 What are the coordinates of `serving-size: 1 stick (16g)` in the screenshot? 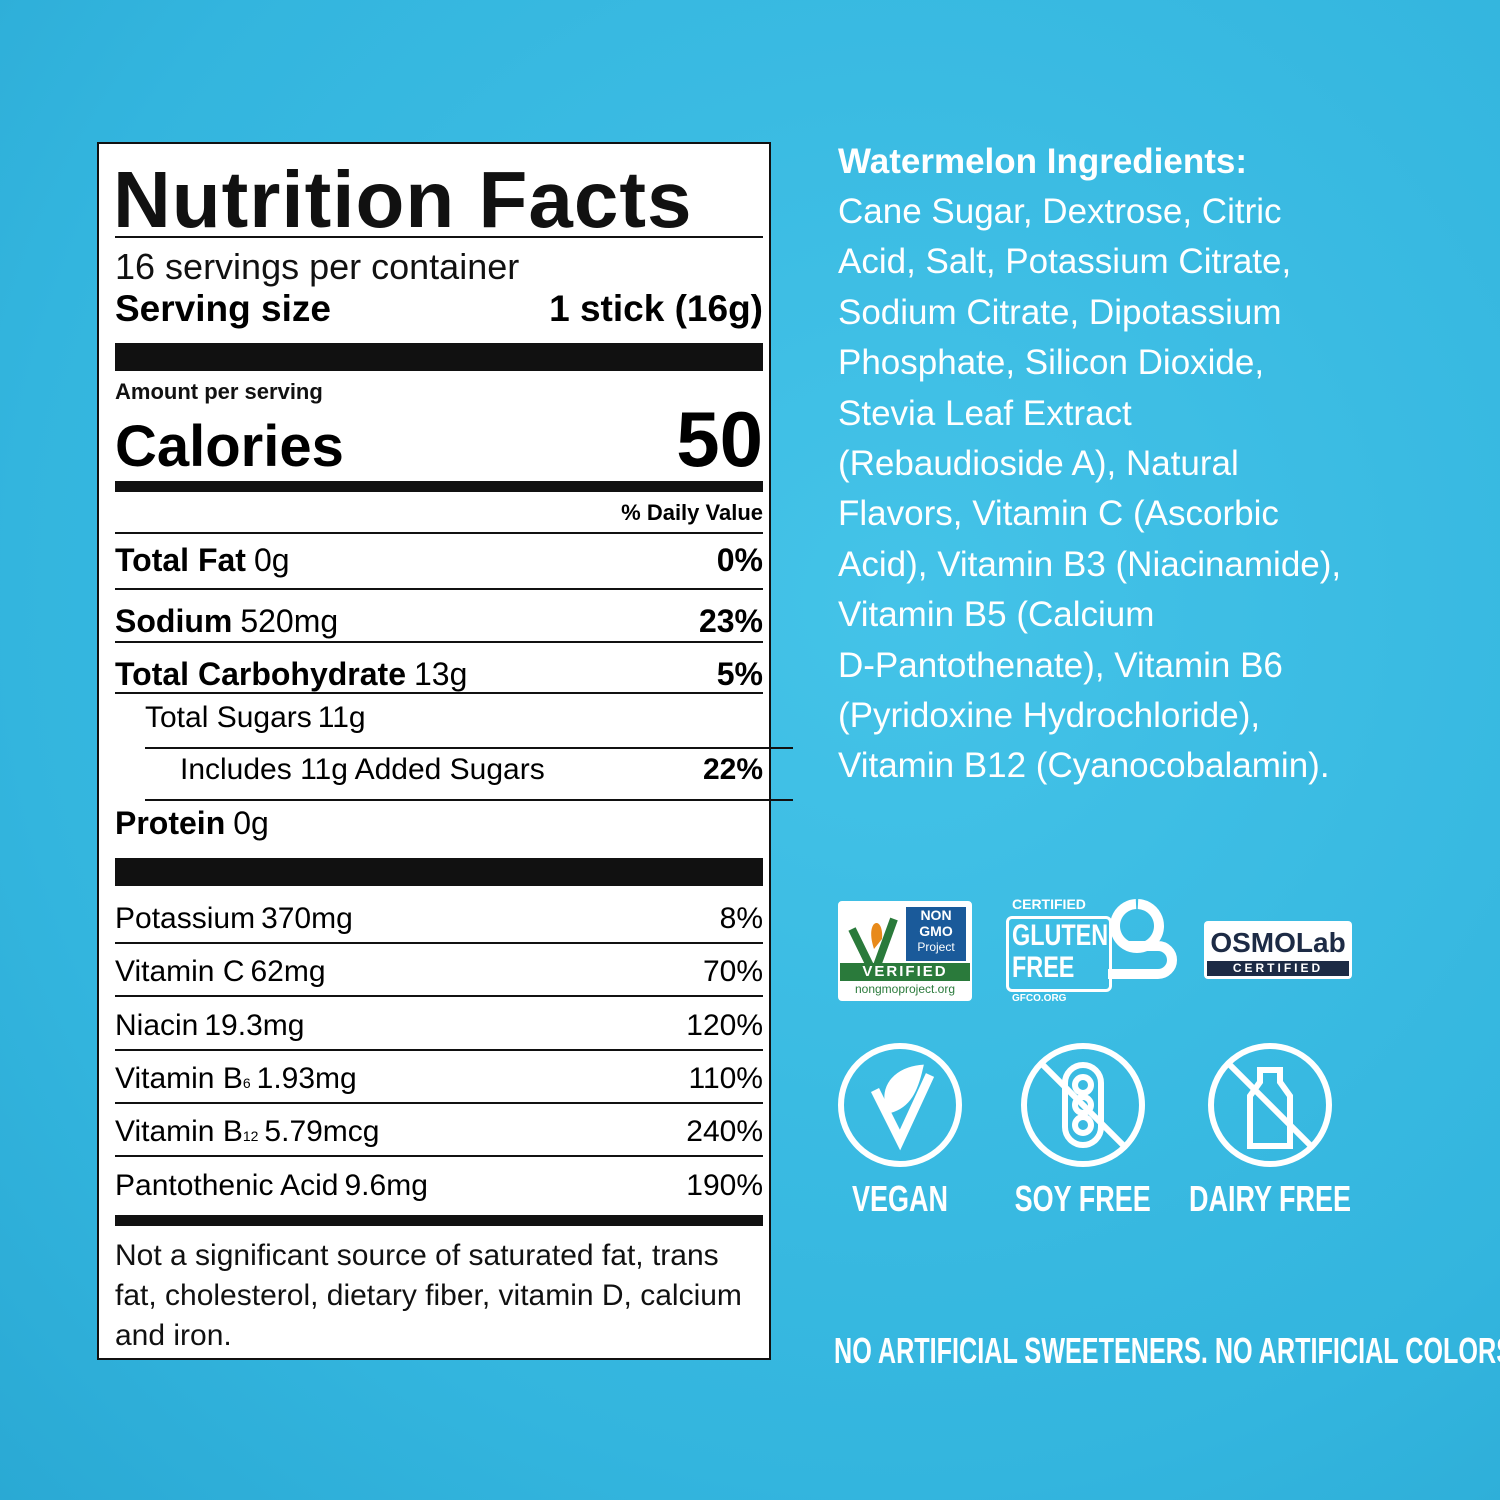 It's located at (656, 308).